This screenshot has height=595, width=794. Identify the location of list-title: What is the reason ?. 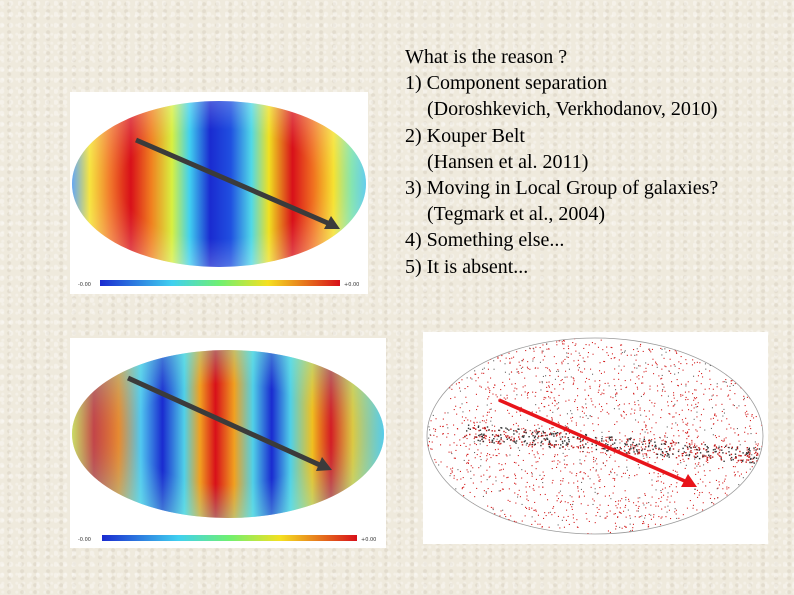
(486, 57).